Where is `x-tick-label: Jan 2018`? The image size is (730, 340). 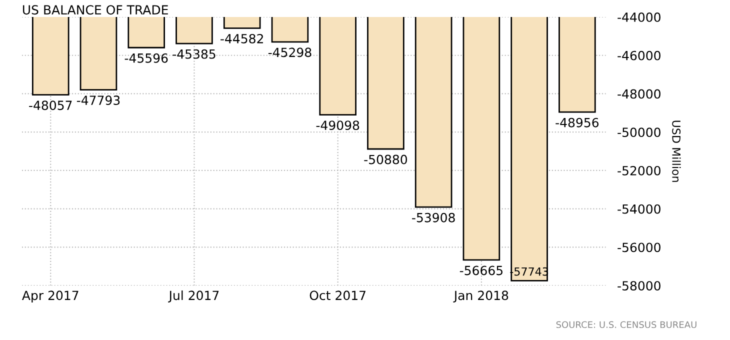
x-tick-label: Jan 2018 is located at coordinates (480, 296).